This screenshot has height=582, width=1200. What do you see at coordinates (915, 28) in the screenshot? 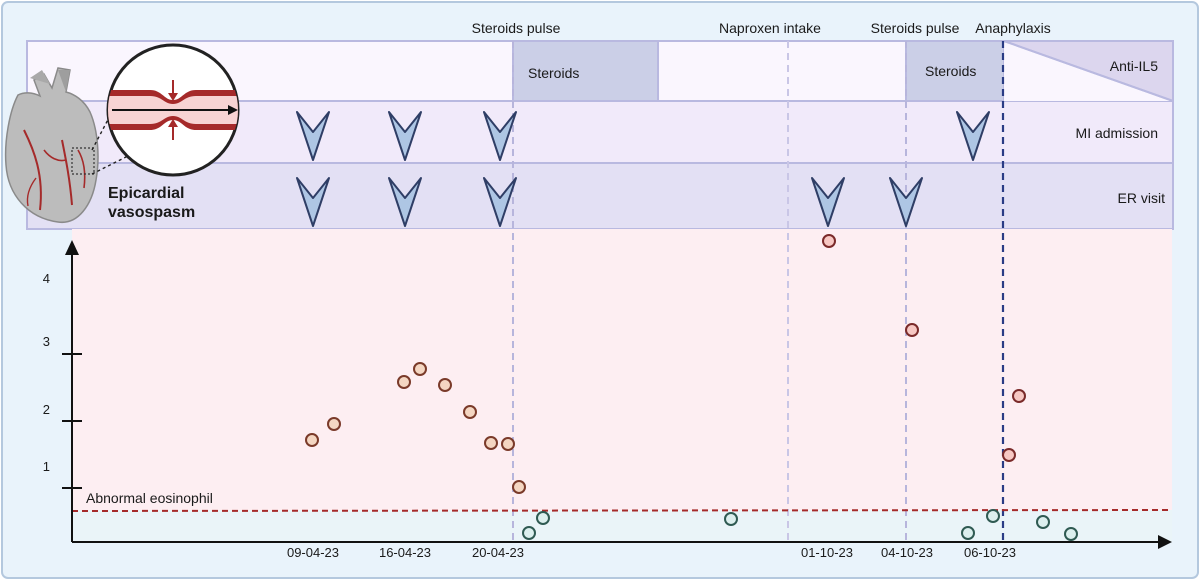
I see `event-label-steroids-pulse-2: Steroids pulse` at bounding box center [915, 28].